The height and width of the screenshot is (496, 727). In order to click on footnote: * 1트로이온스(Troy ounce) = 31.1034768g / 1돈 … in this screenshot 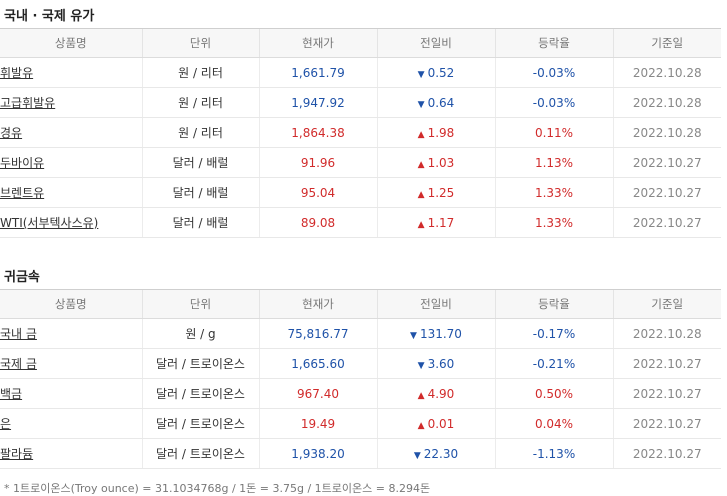, I will do `click(217, 488)`.